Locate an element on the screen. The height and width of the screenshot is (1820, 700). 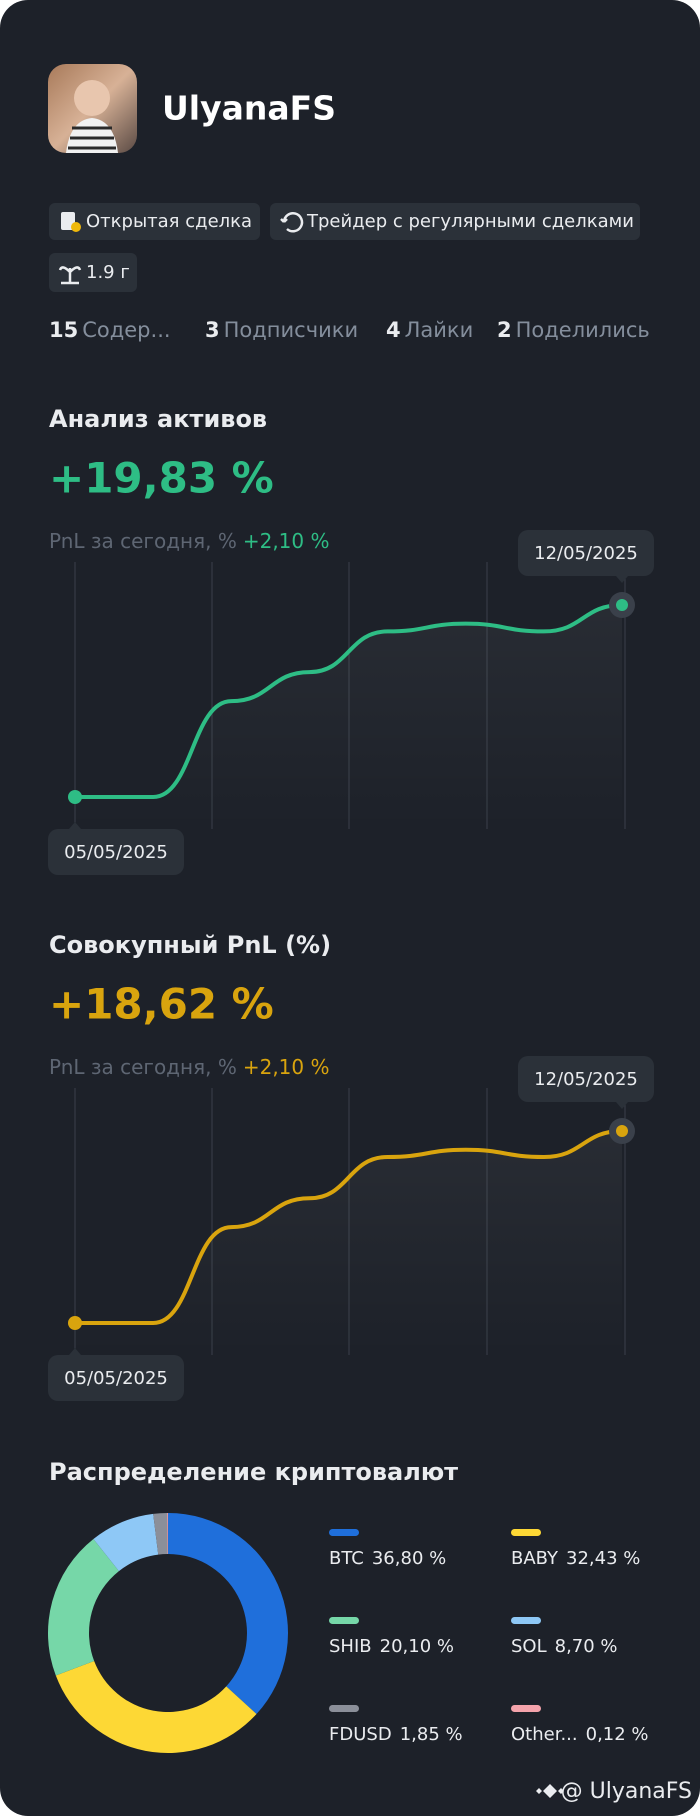
tag-label: Трейдер с регулярными сделками is located at coordinates (470, 221).